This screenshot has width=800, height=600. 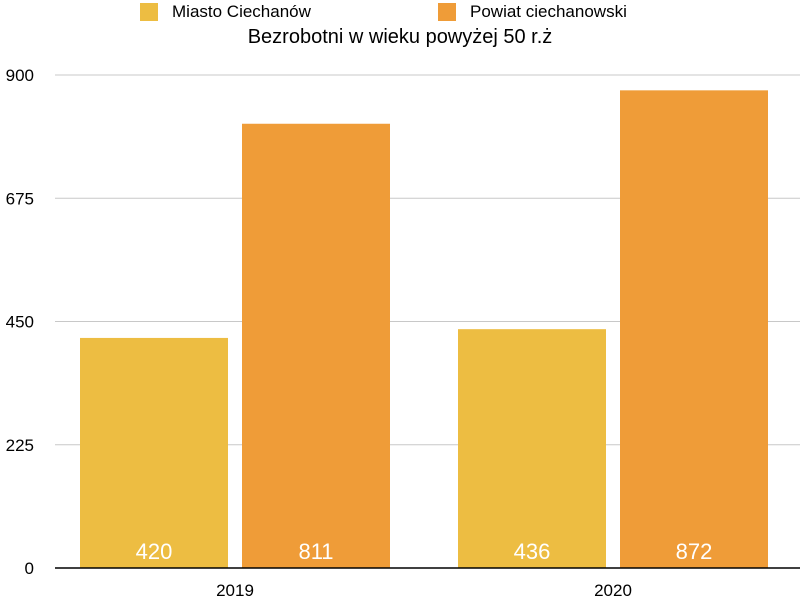 What do you see at coordinates (20, 445) in the screenshot?
I see `y-tick-label: 225` at bounding box center [20, 445].